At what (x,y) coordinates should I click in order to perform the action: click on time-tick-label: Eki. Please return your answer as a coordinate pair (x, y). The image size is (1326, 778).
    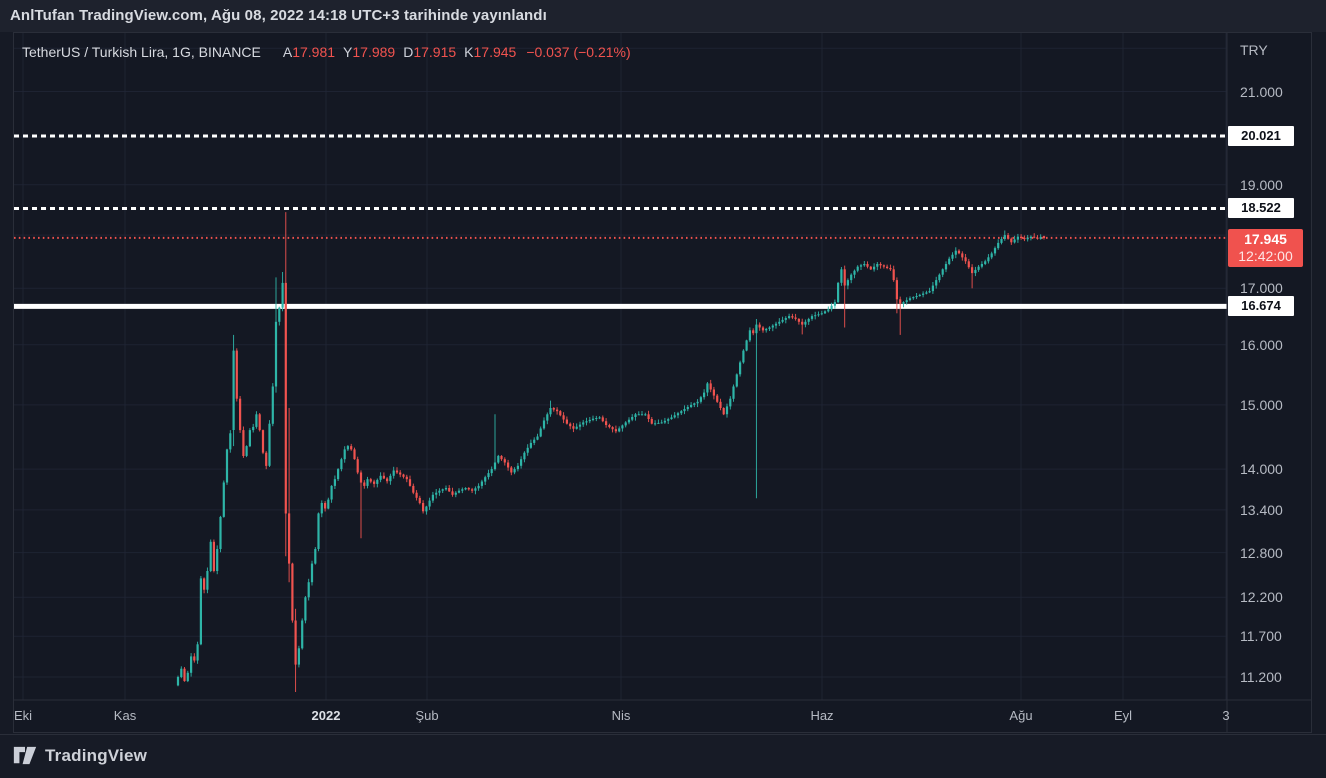
    Looking at the image, I should click on (23, 715).